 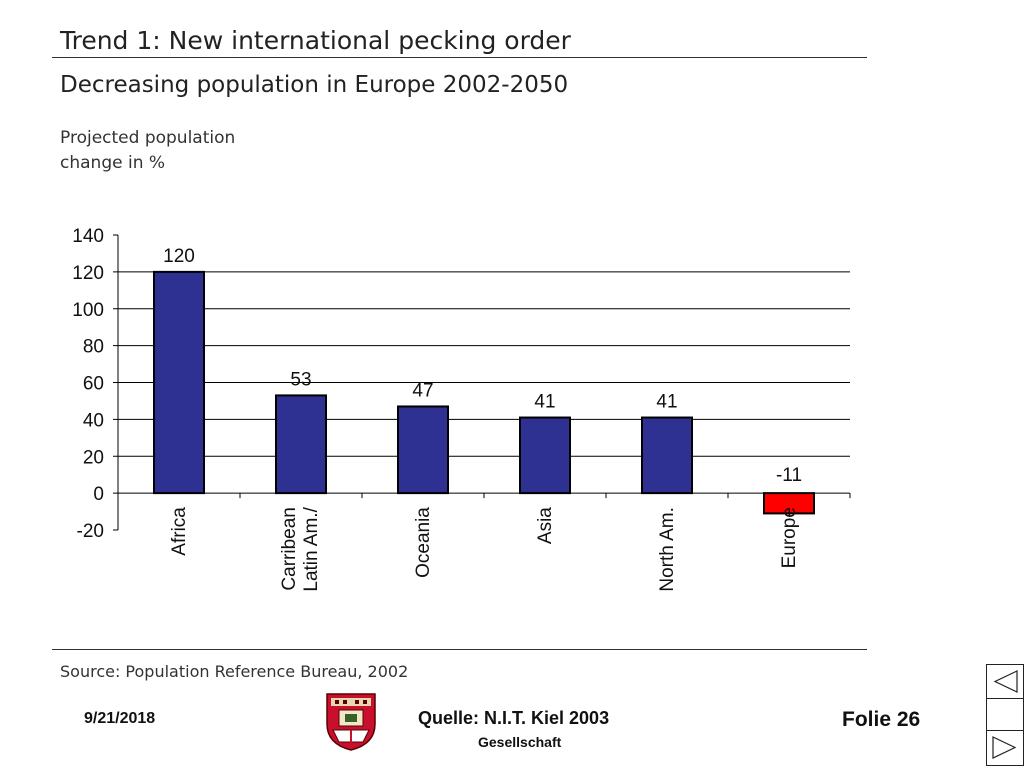 What do you see at coordinates (459, 649) in the screenshot?
I see `source-divider` at bounding box center [459, 649].